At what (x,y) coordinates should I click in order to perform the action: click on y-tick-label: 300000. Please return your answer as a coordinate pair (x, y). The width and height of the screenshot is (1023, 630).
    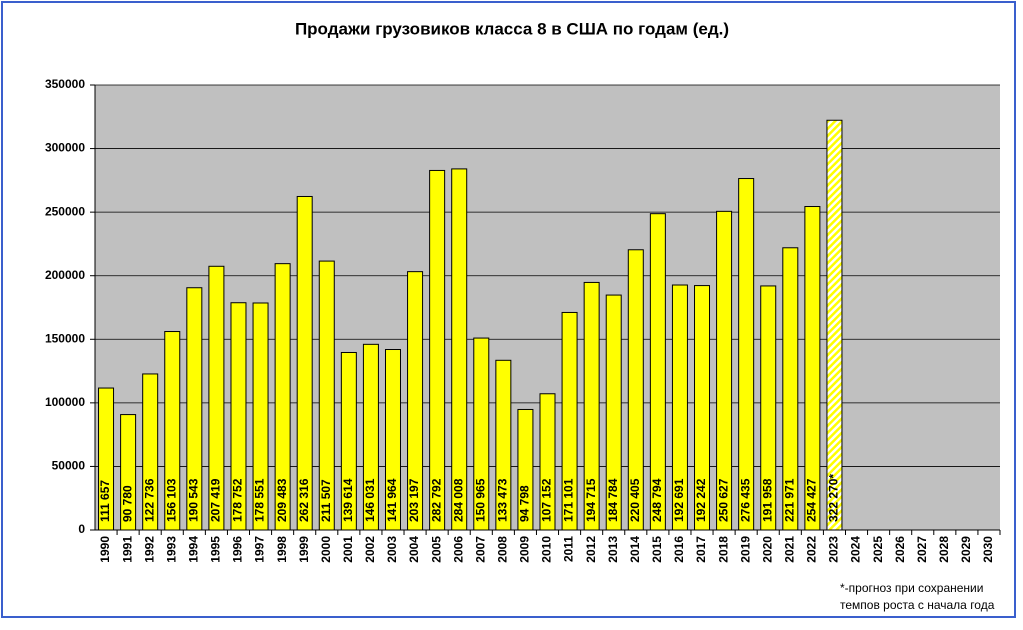
    Looking at the image, I should click on (65, 148).